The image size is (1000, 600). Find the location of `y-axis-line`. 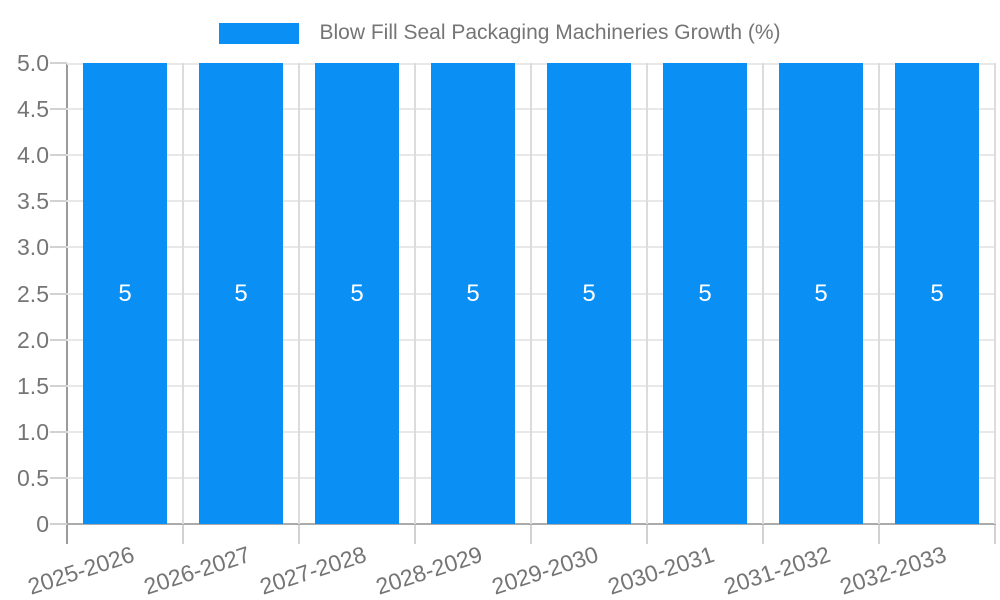

y-axis-line is located at coordinates (67, 303).